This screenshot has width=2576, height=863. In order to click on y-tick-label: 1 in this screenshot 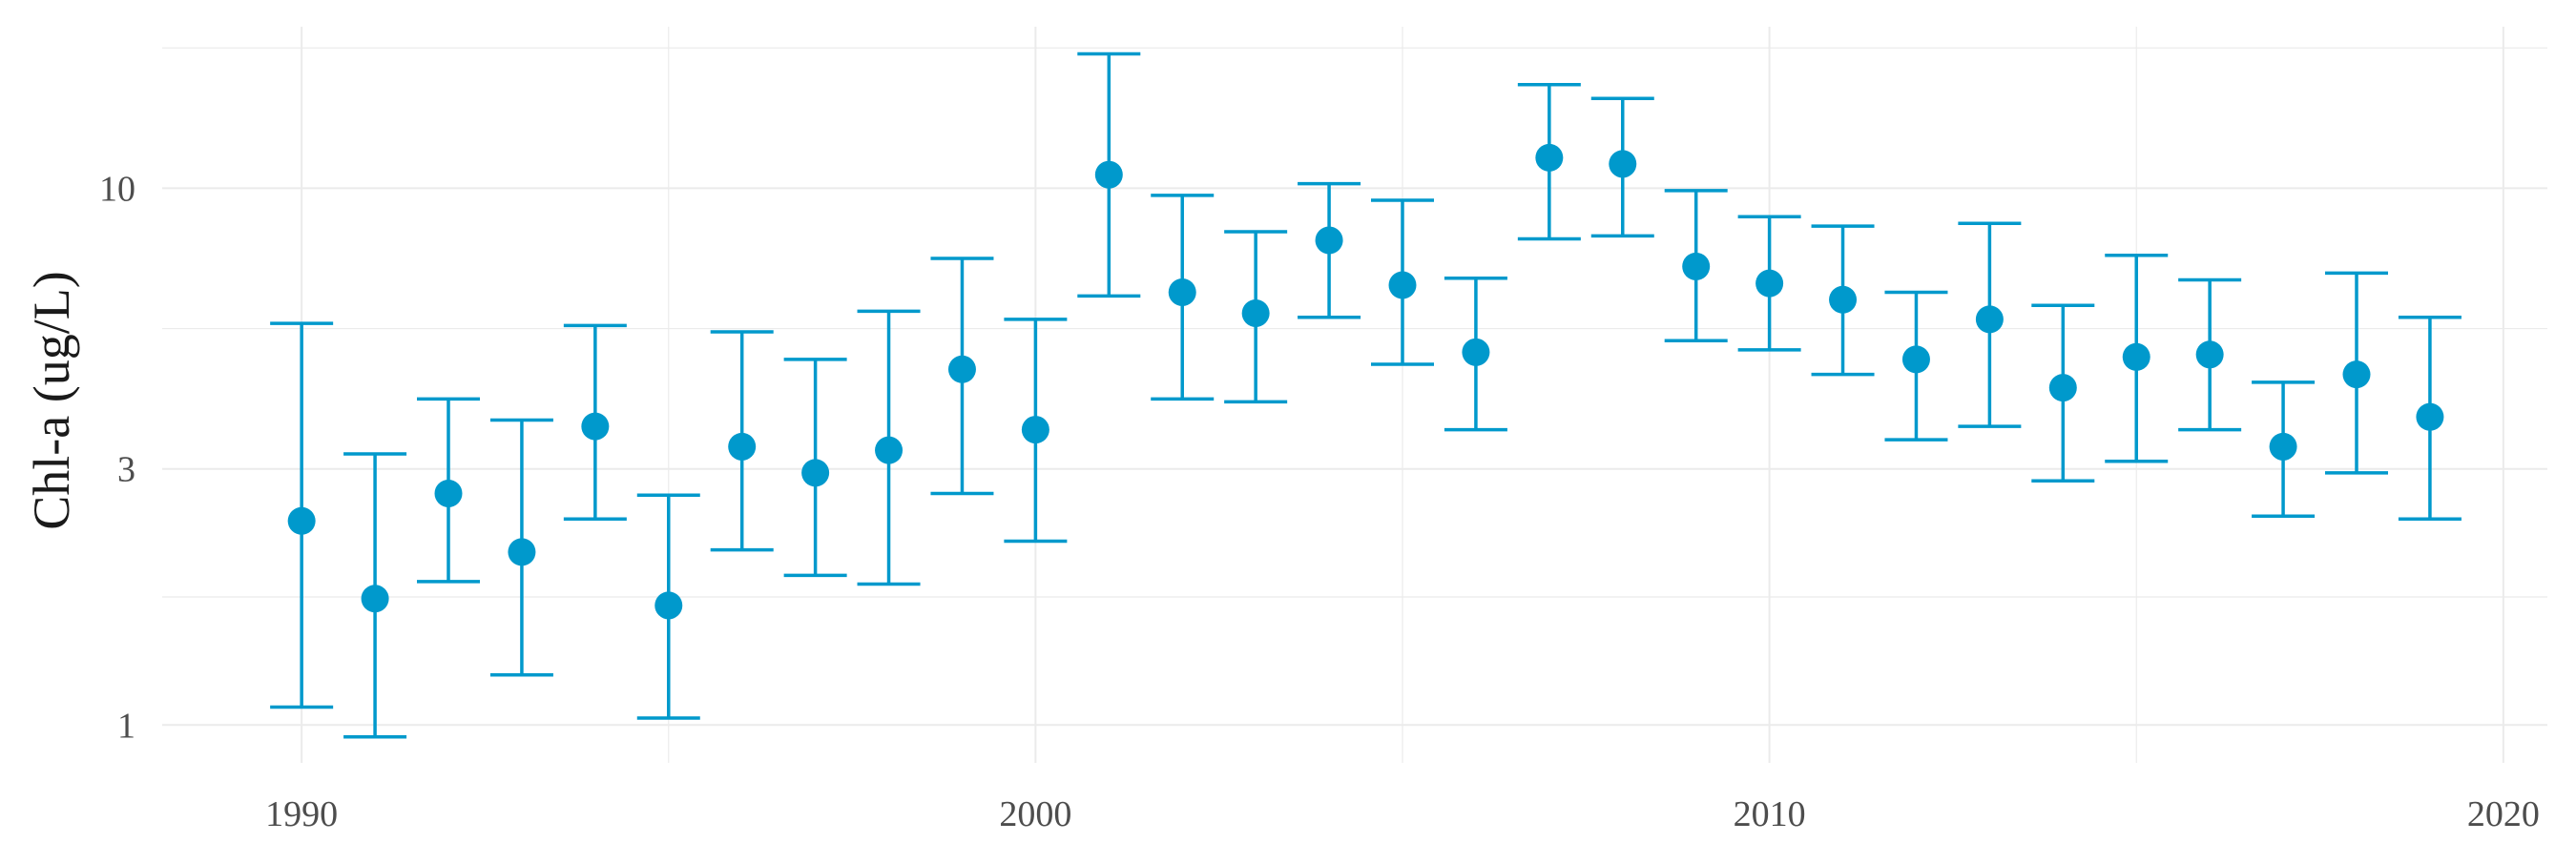, I will do `click(126, 726)`.